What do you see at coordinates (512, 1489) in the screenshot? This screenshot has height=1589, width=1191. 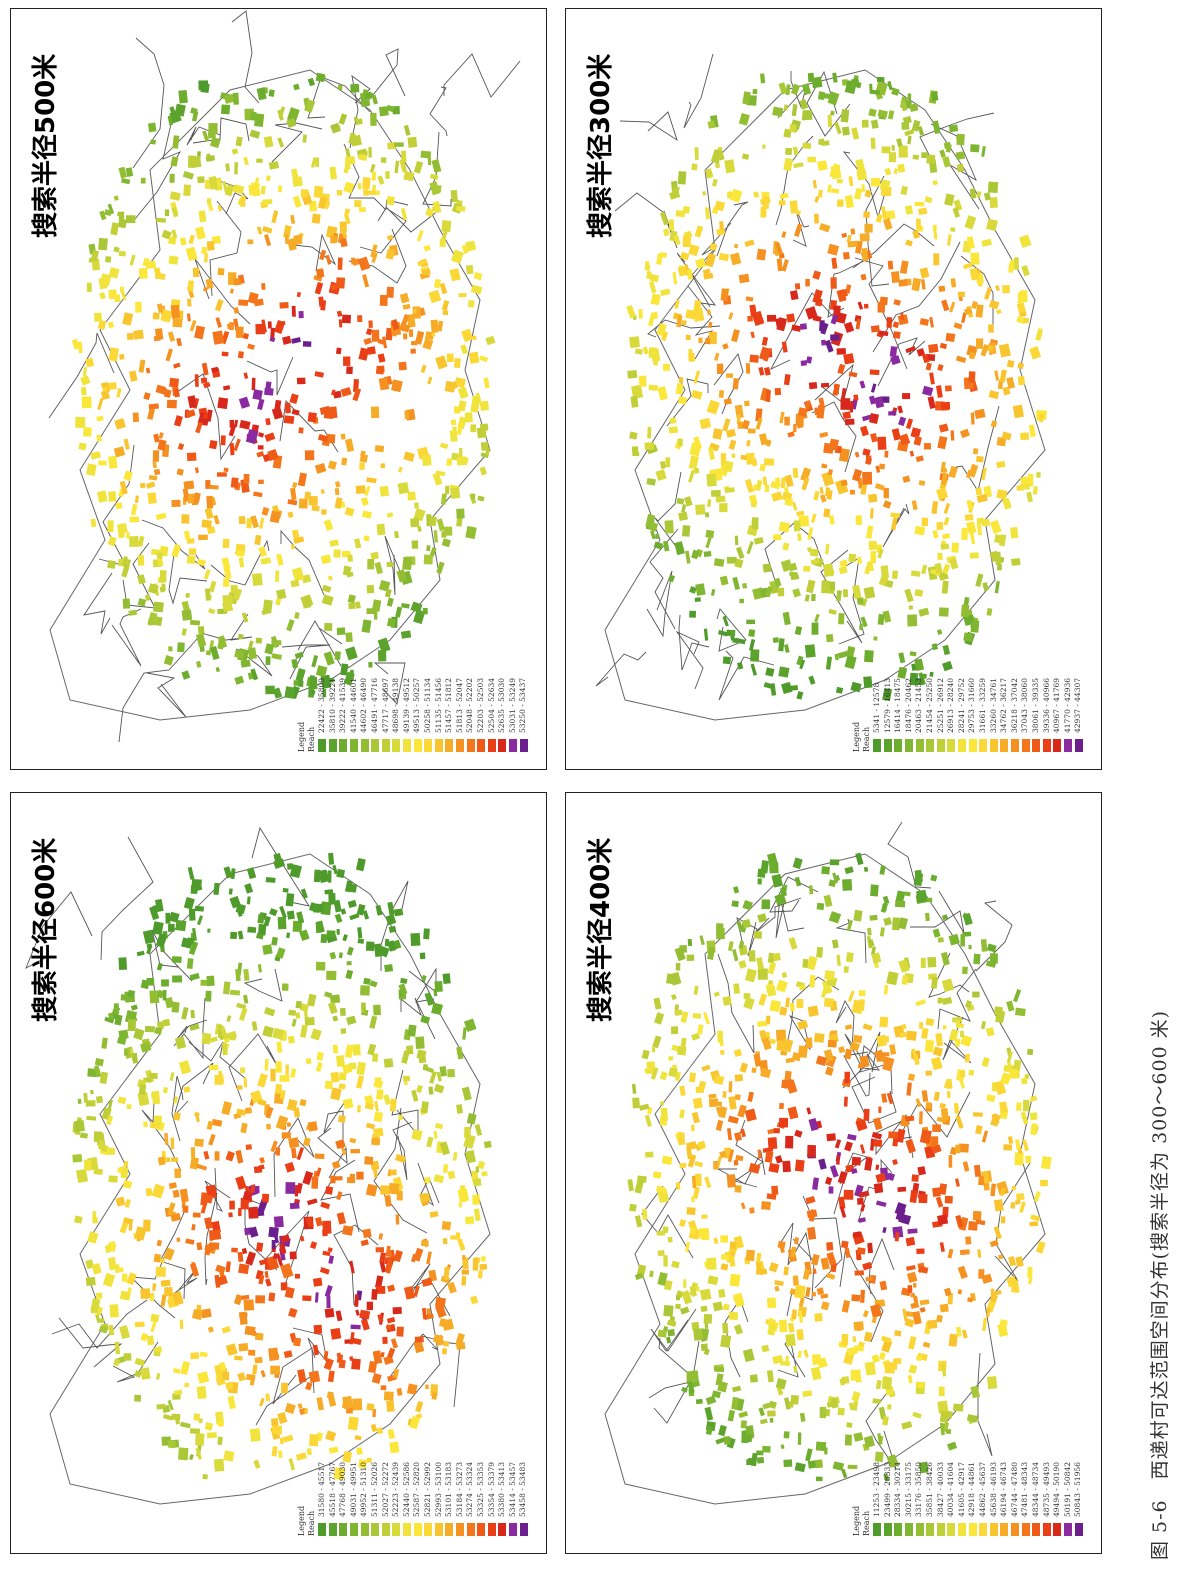 I see `legend-class-label: 53414 - 53457` at bounding box center [512, 1489].